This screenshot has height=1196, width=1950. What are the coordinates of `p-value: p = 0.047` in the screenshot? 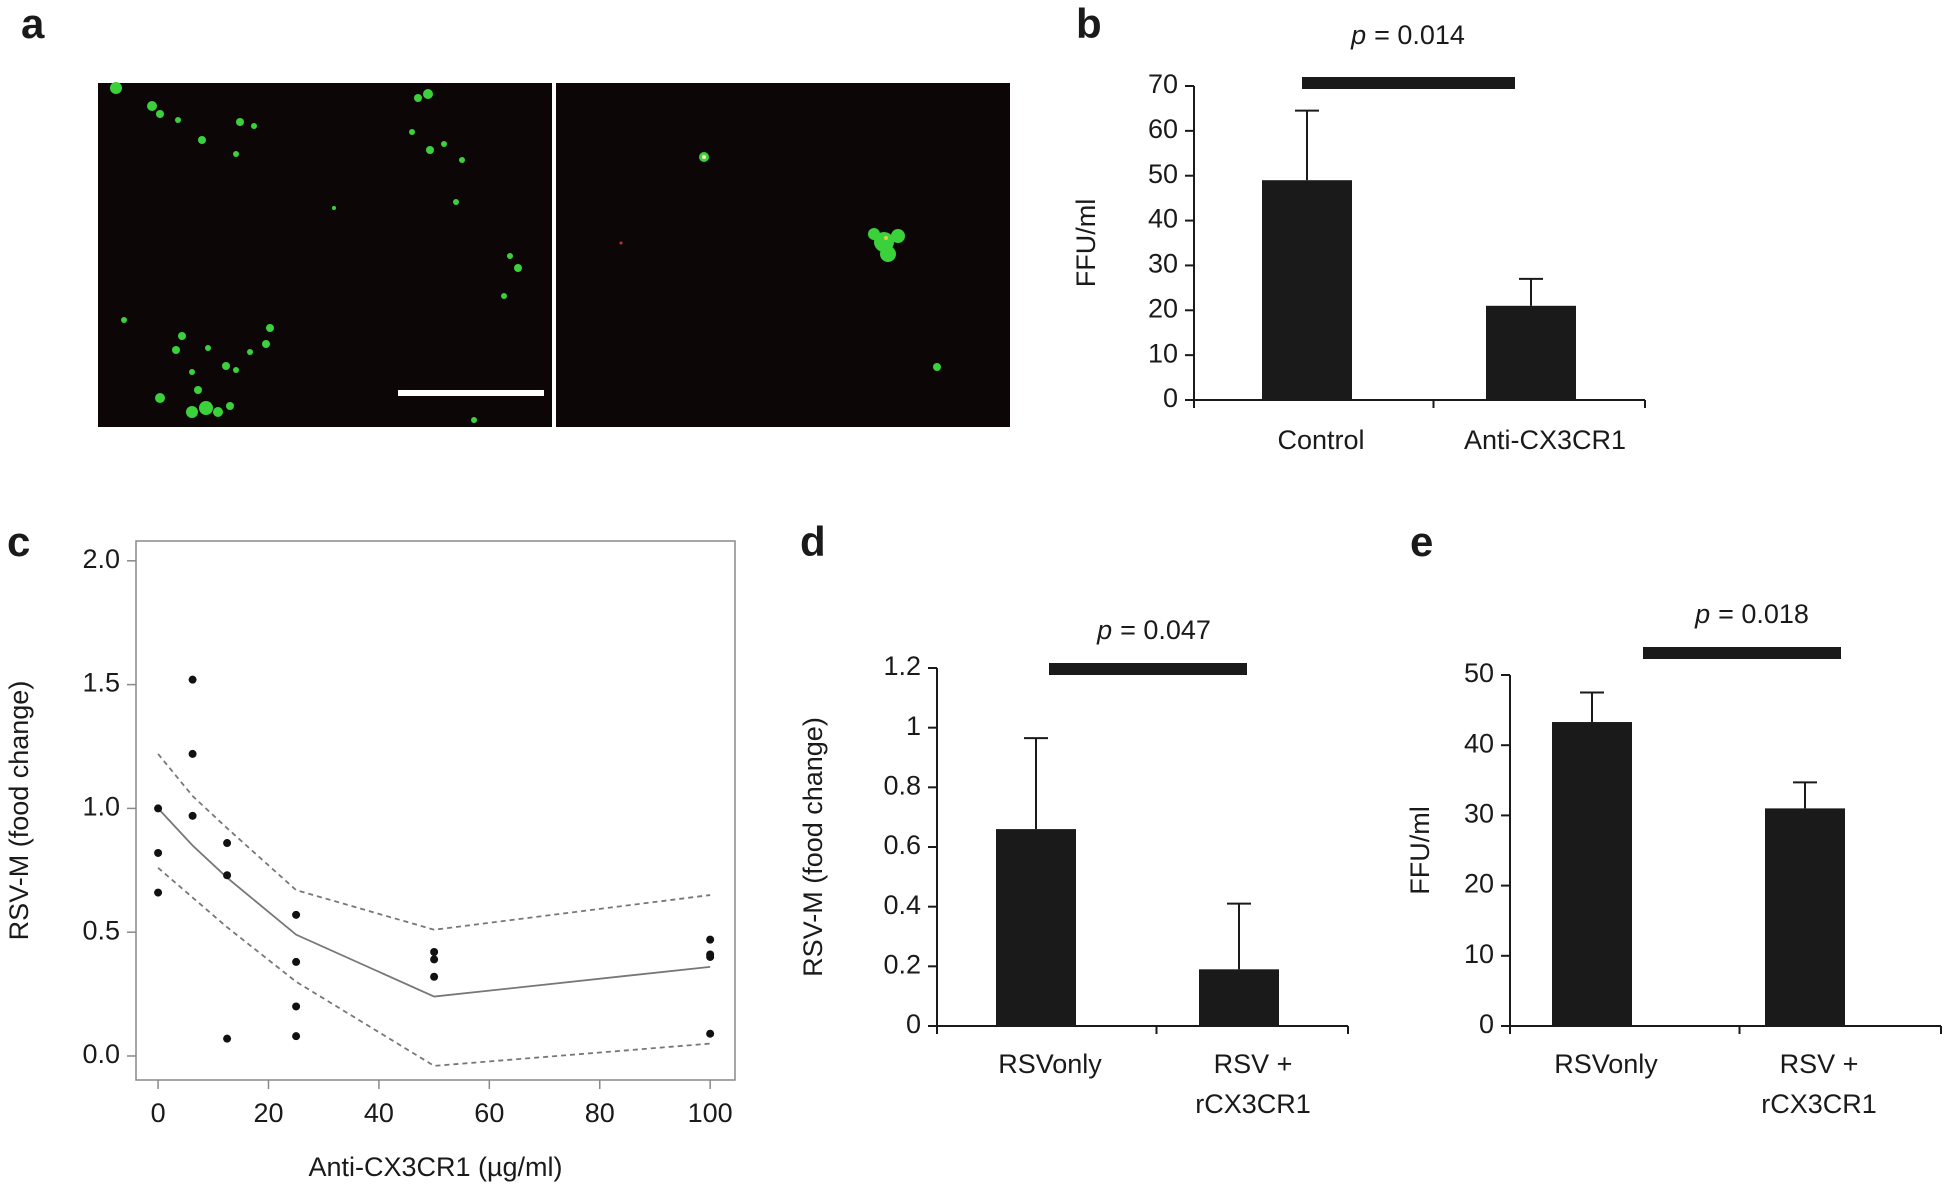 It's located at (1153, 630).